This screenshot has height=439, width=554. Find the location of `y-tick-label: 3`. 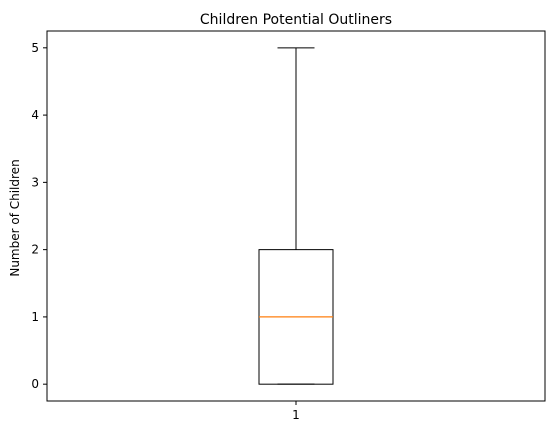

y-tick-label: 3 is located at coordinates (35, 182).